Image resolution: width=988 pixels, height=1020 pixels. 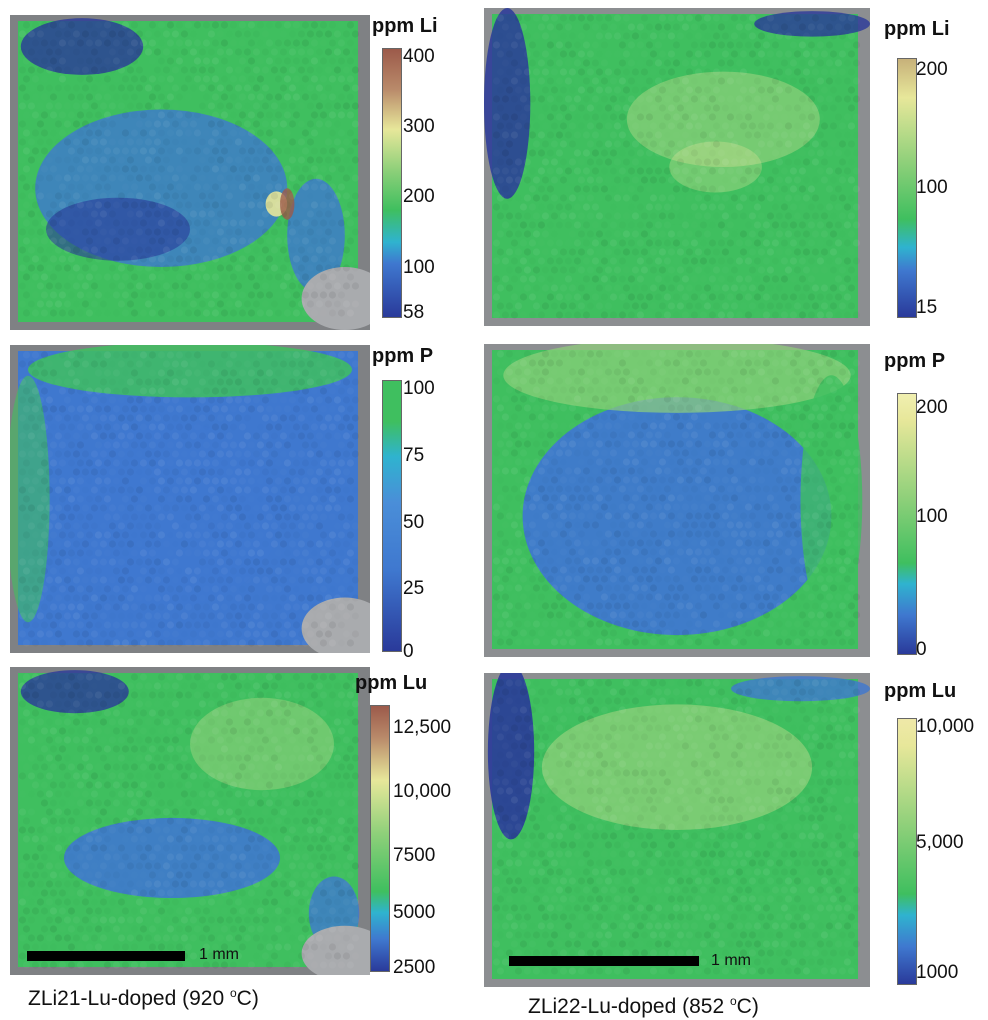 What do you see at coordinates (414, 312) in the screenshot?
I see `colorbar-tick: 58` at bounding box center [414, 312].